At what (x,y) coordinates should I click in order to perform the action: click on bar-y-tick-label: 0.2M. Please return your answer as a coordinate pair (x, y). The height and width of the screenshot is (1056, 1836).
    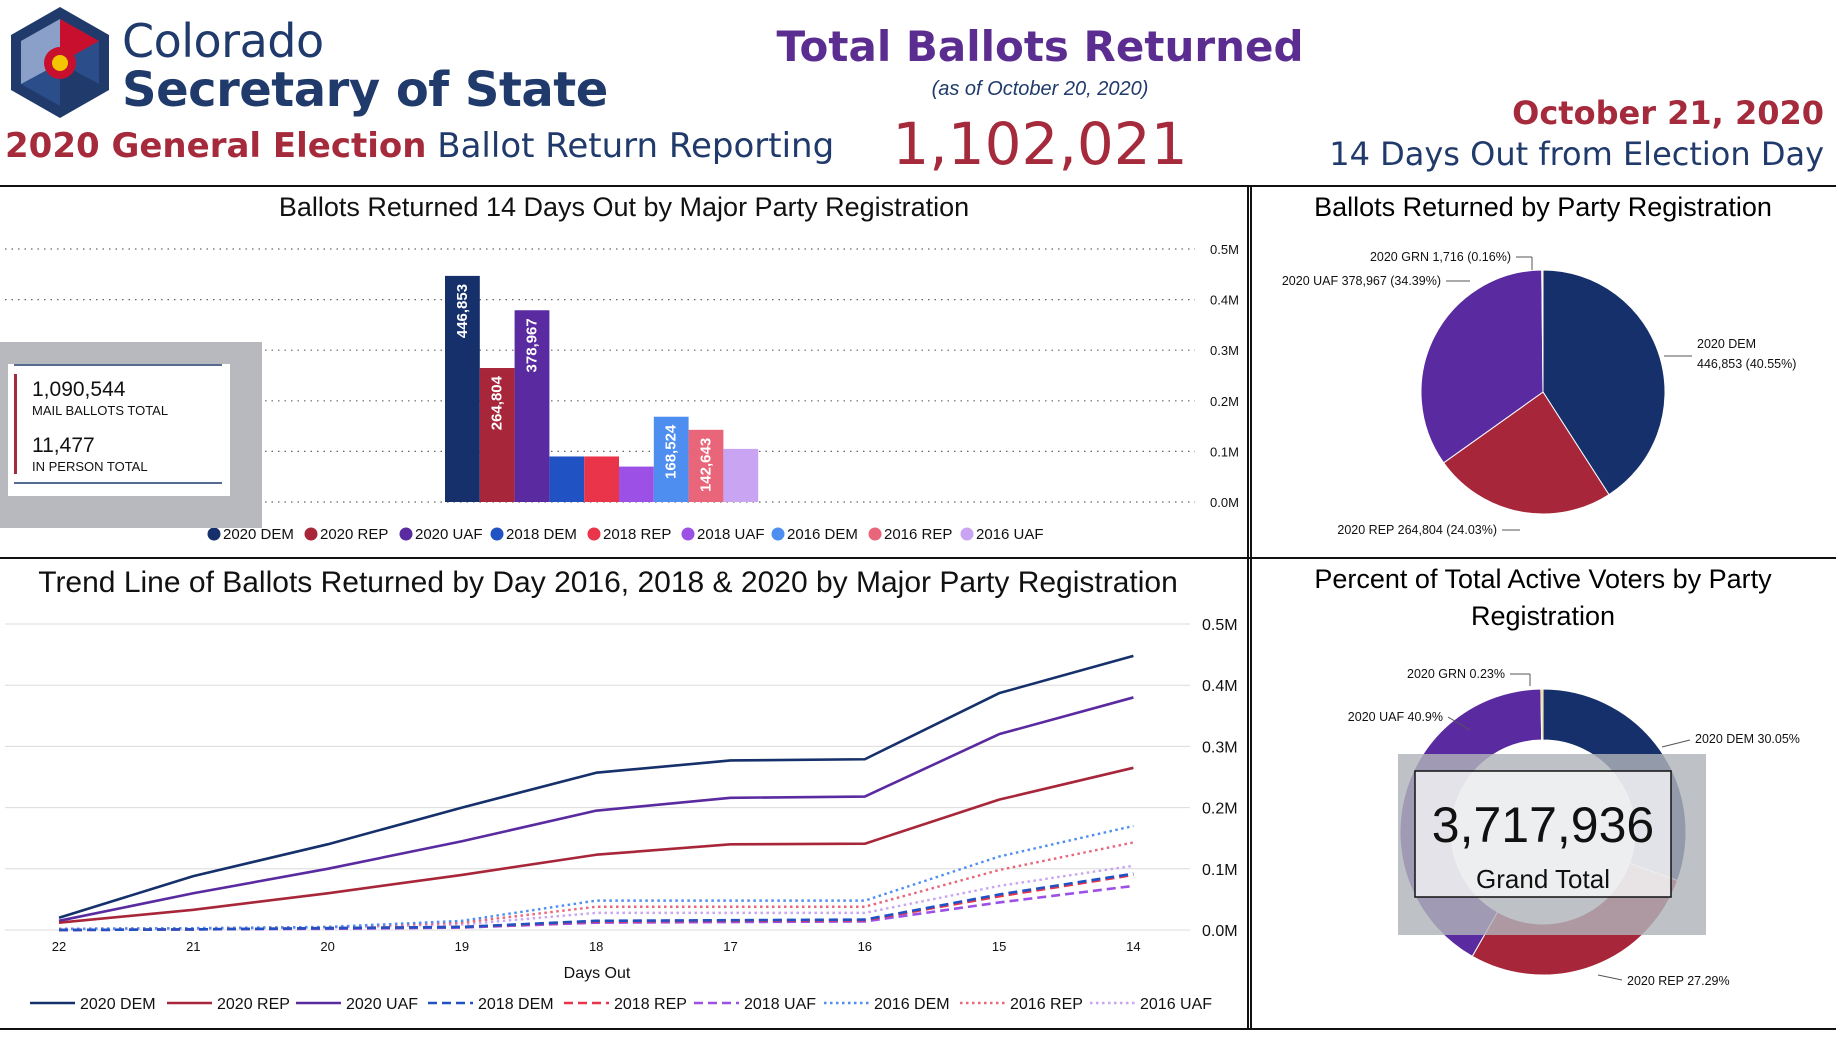
    Looking at the image, I should click on (1224, 401).